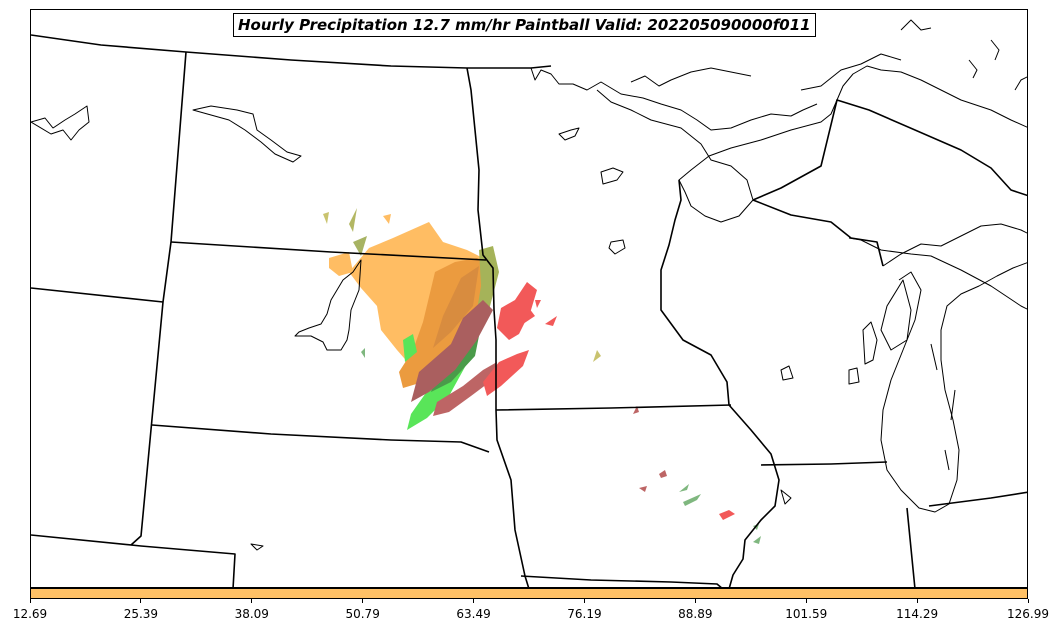  I want to click on lake-sakakawea, so click(247, 134).